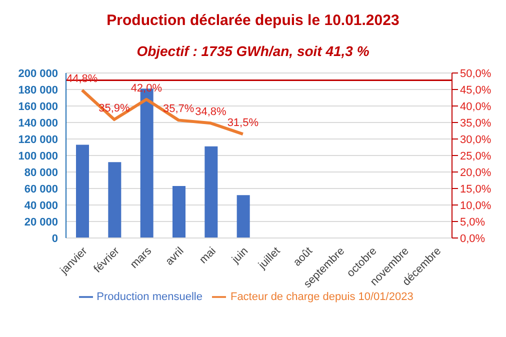 This screenshot has height=337, width=506. Describe the element at coordinates (38, 90) in the screenshot. I see `y-tick-label: 180 000` at that location.